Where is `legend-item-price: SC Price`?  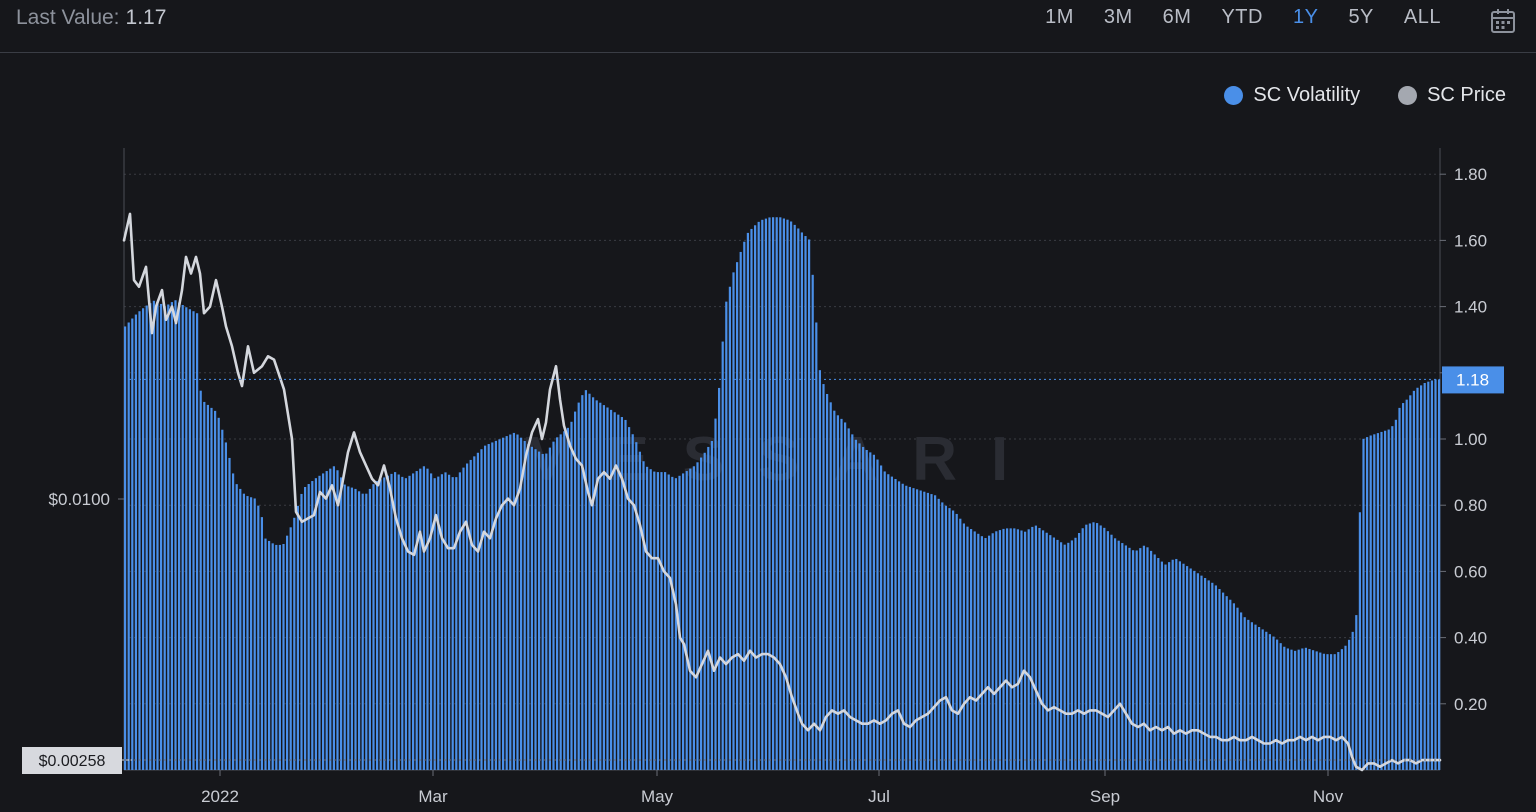
legend-item-price: SC Price is located at coordinates (1452, 95).